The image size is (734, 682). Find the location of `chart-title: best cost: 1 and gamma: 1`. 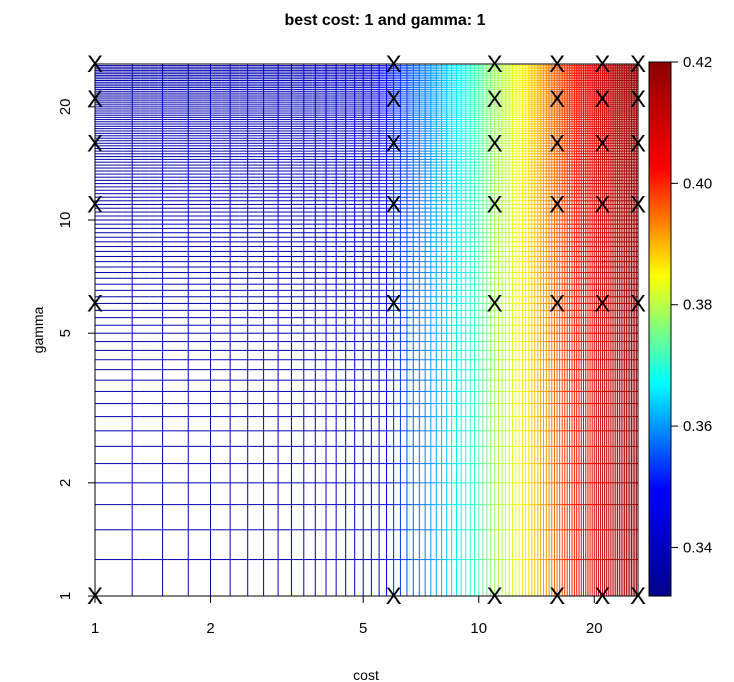

chart-title: best cost: 1 and gamma: 1 is located at coordinates (385, 20).